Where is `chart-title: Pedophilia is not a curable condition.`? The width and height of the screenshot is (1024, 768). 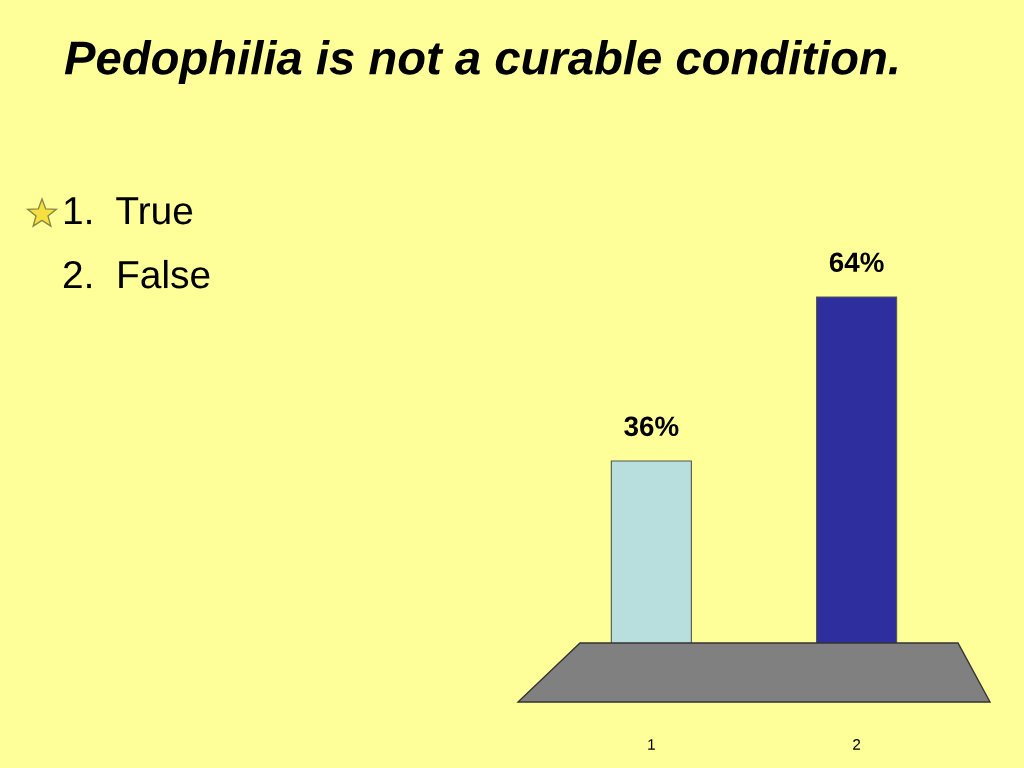
chart-title: Pedophilia is not a curable condition. is located at coordinates (480, 62).